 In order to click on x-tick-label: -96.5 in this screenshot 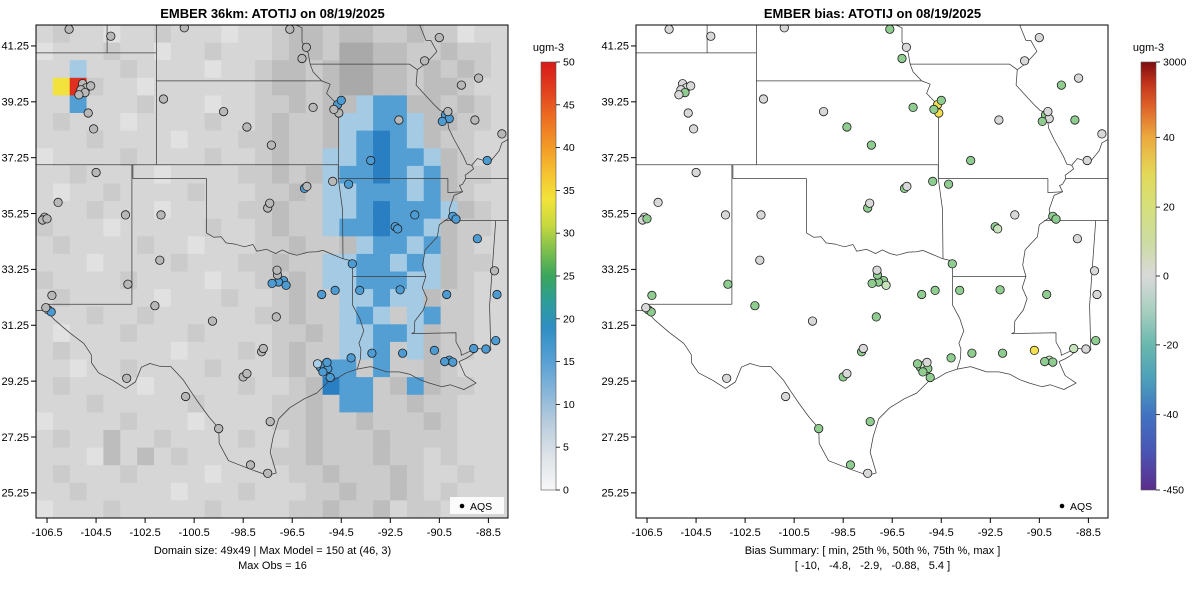, I will do `click(292, 533)`.